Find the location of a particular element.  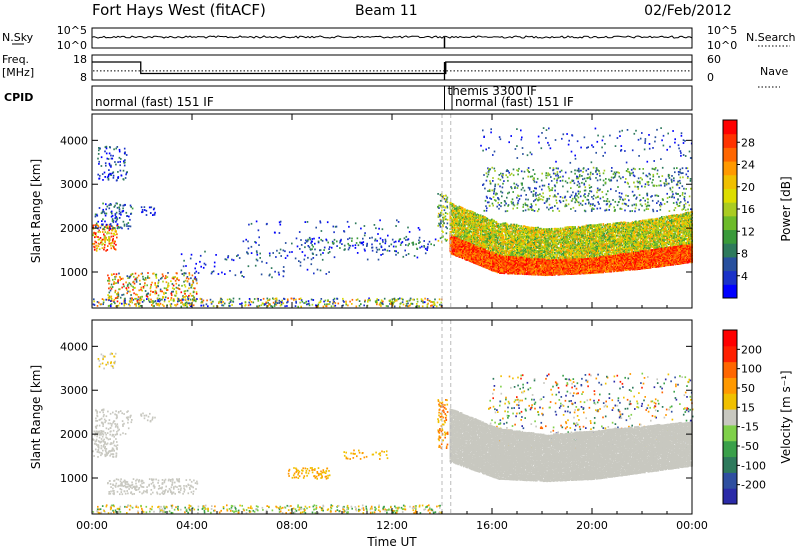

cpid-label: CPID is located at coordinates (18, 97).